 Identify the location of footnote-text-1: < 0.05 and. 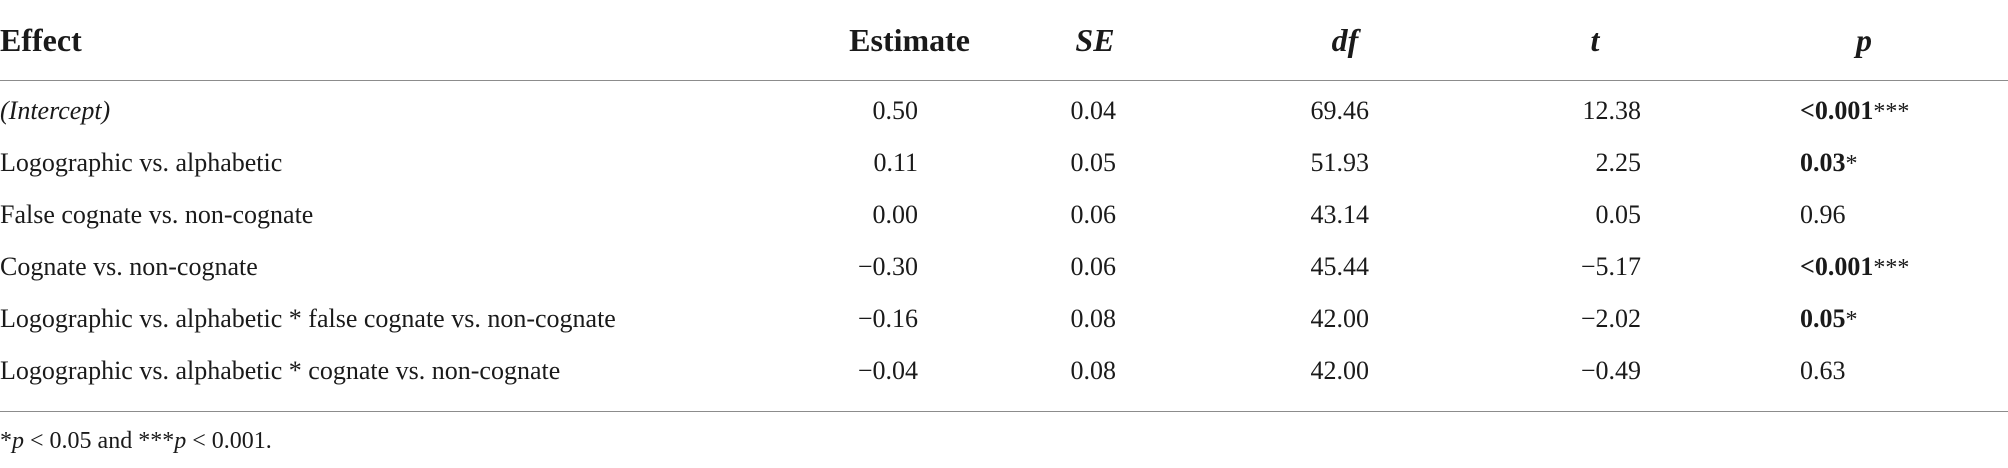
(81, 441).